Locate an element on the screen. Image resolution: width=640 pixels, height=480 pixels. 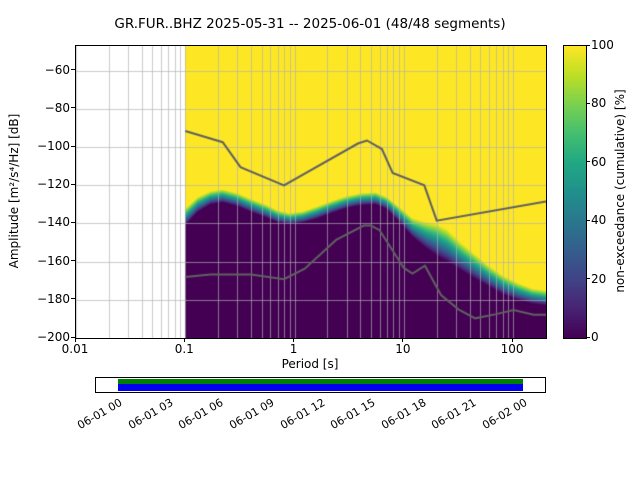
colorbar-tick-label: 100 is located at coordinates (602, 45).